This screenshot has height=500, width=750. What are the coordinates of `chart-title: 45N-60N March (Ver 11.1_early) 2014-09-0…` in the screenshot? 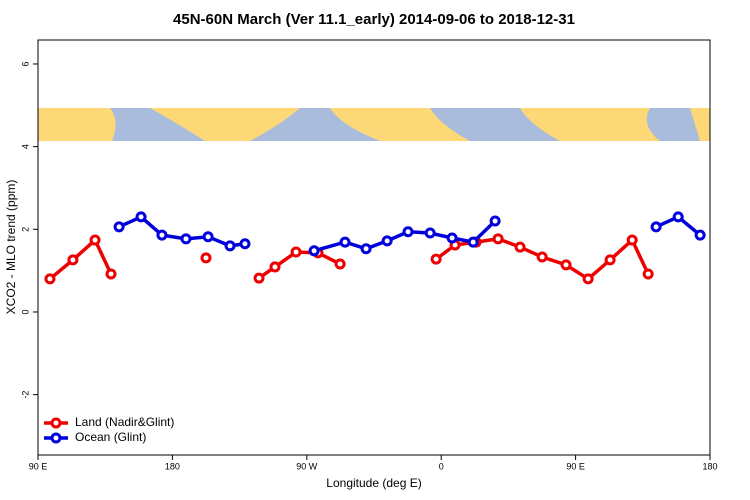 It's located at (374, 19).